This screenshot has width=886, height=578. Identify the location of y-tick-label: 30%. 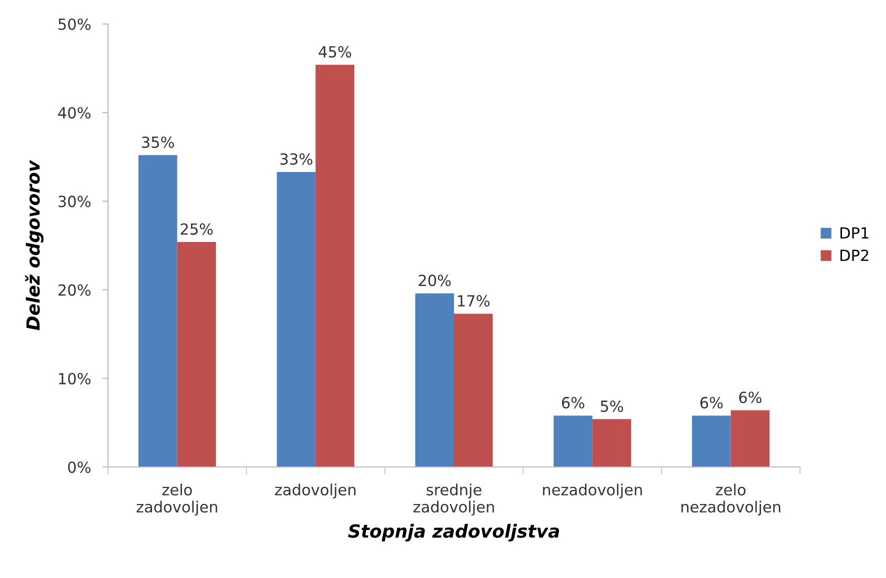
(74, 202).